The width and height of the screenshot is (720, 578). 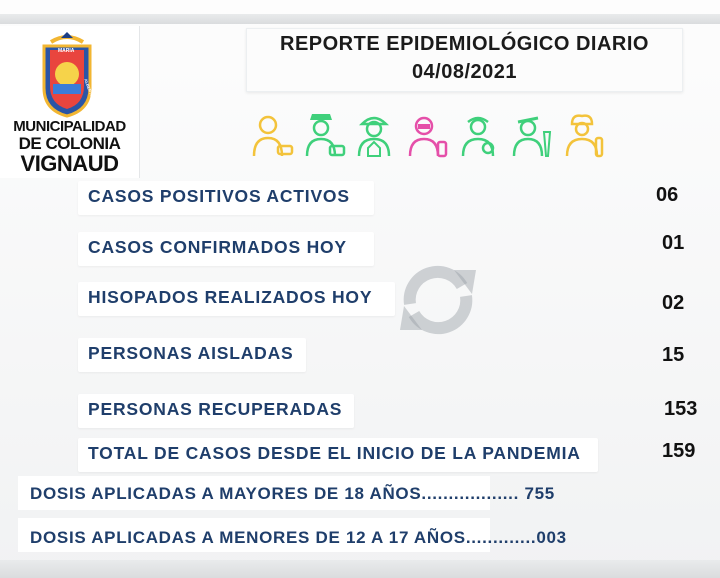 I want to click on stat-label: HISOPADOS REALIZADOS HOY, so click(x=230, y=297).